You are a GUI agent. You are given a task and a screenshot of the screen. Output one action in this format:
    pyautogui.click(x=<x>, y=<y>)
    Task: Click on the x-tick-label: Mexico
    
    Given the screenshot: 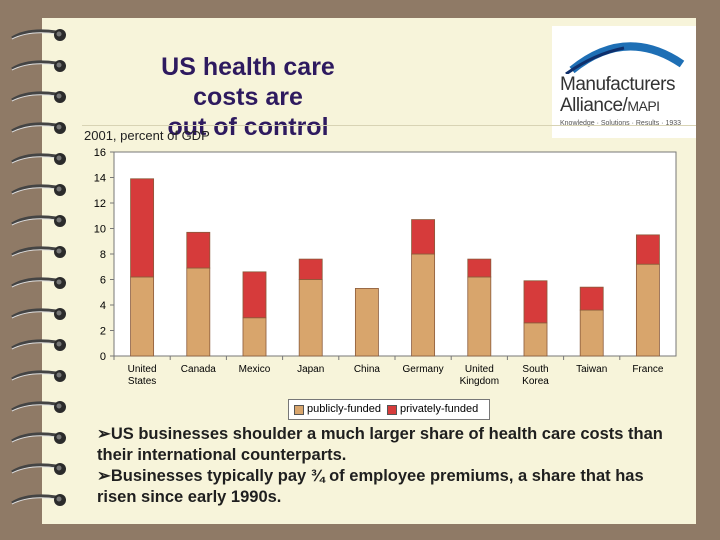 What is the action you would take?
    pyautogui.click(x=255, y=369)
    